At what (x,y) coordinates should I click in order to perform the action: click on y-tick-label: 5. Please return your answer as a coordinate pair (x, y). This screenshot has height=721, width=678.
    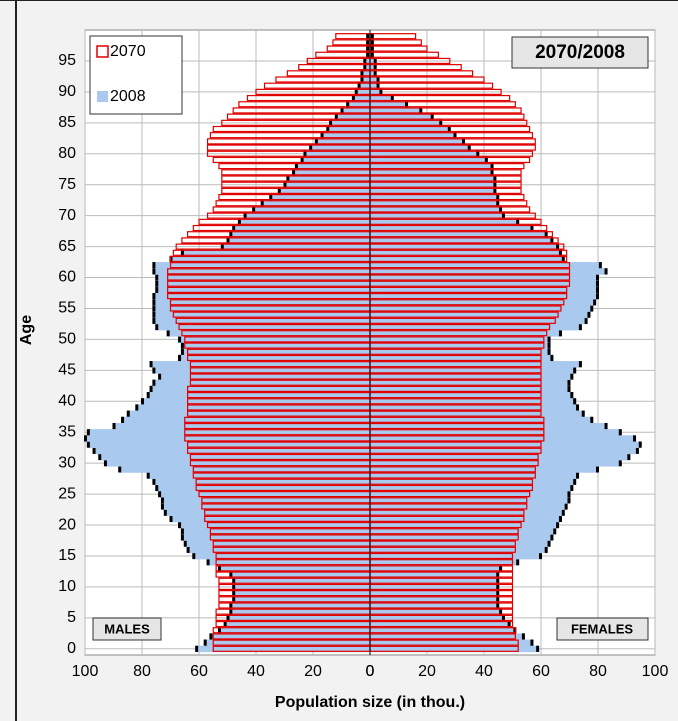
    Looking at the image, I should click on (71, 617).